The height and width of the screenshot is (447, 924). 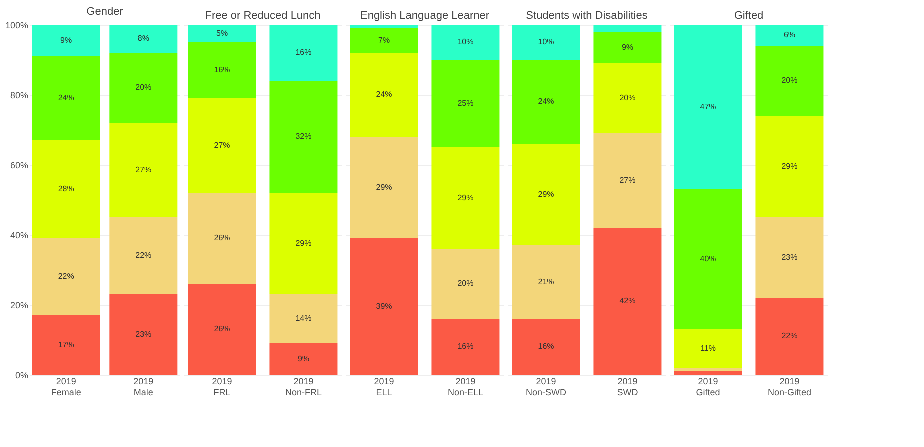 I want to click on data-label: 5%, so click(x=222, y=33).